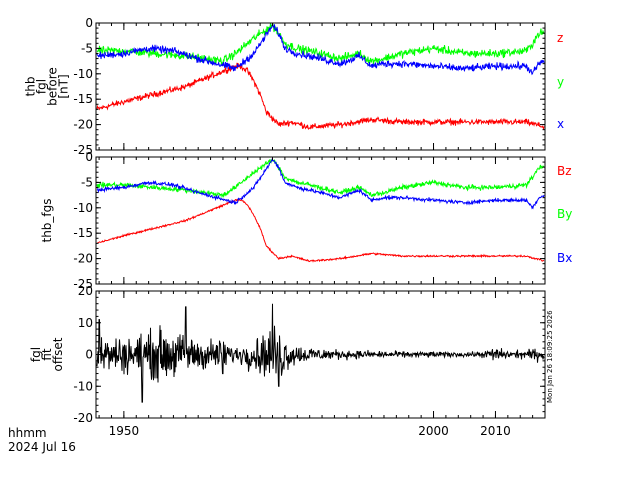 This screenshot has width=640, height=480. What do you see at coordinates (53, 86) in the screenshot?
I see `y-axis-label-line: before` at bounding box center [53, 86].